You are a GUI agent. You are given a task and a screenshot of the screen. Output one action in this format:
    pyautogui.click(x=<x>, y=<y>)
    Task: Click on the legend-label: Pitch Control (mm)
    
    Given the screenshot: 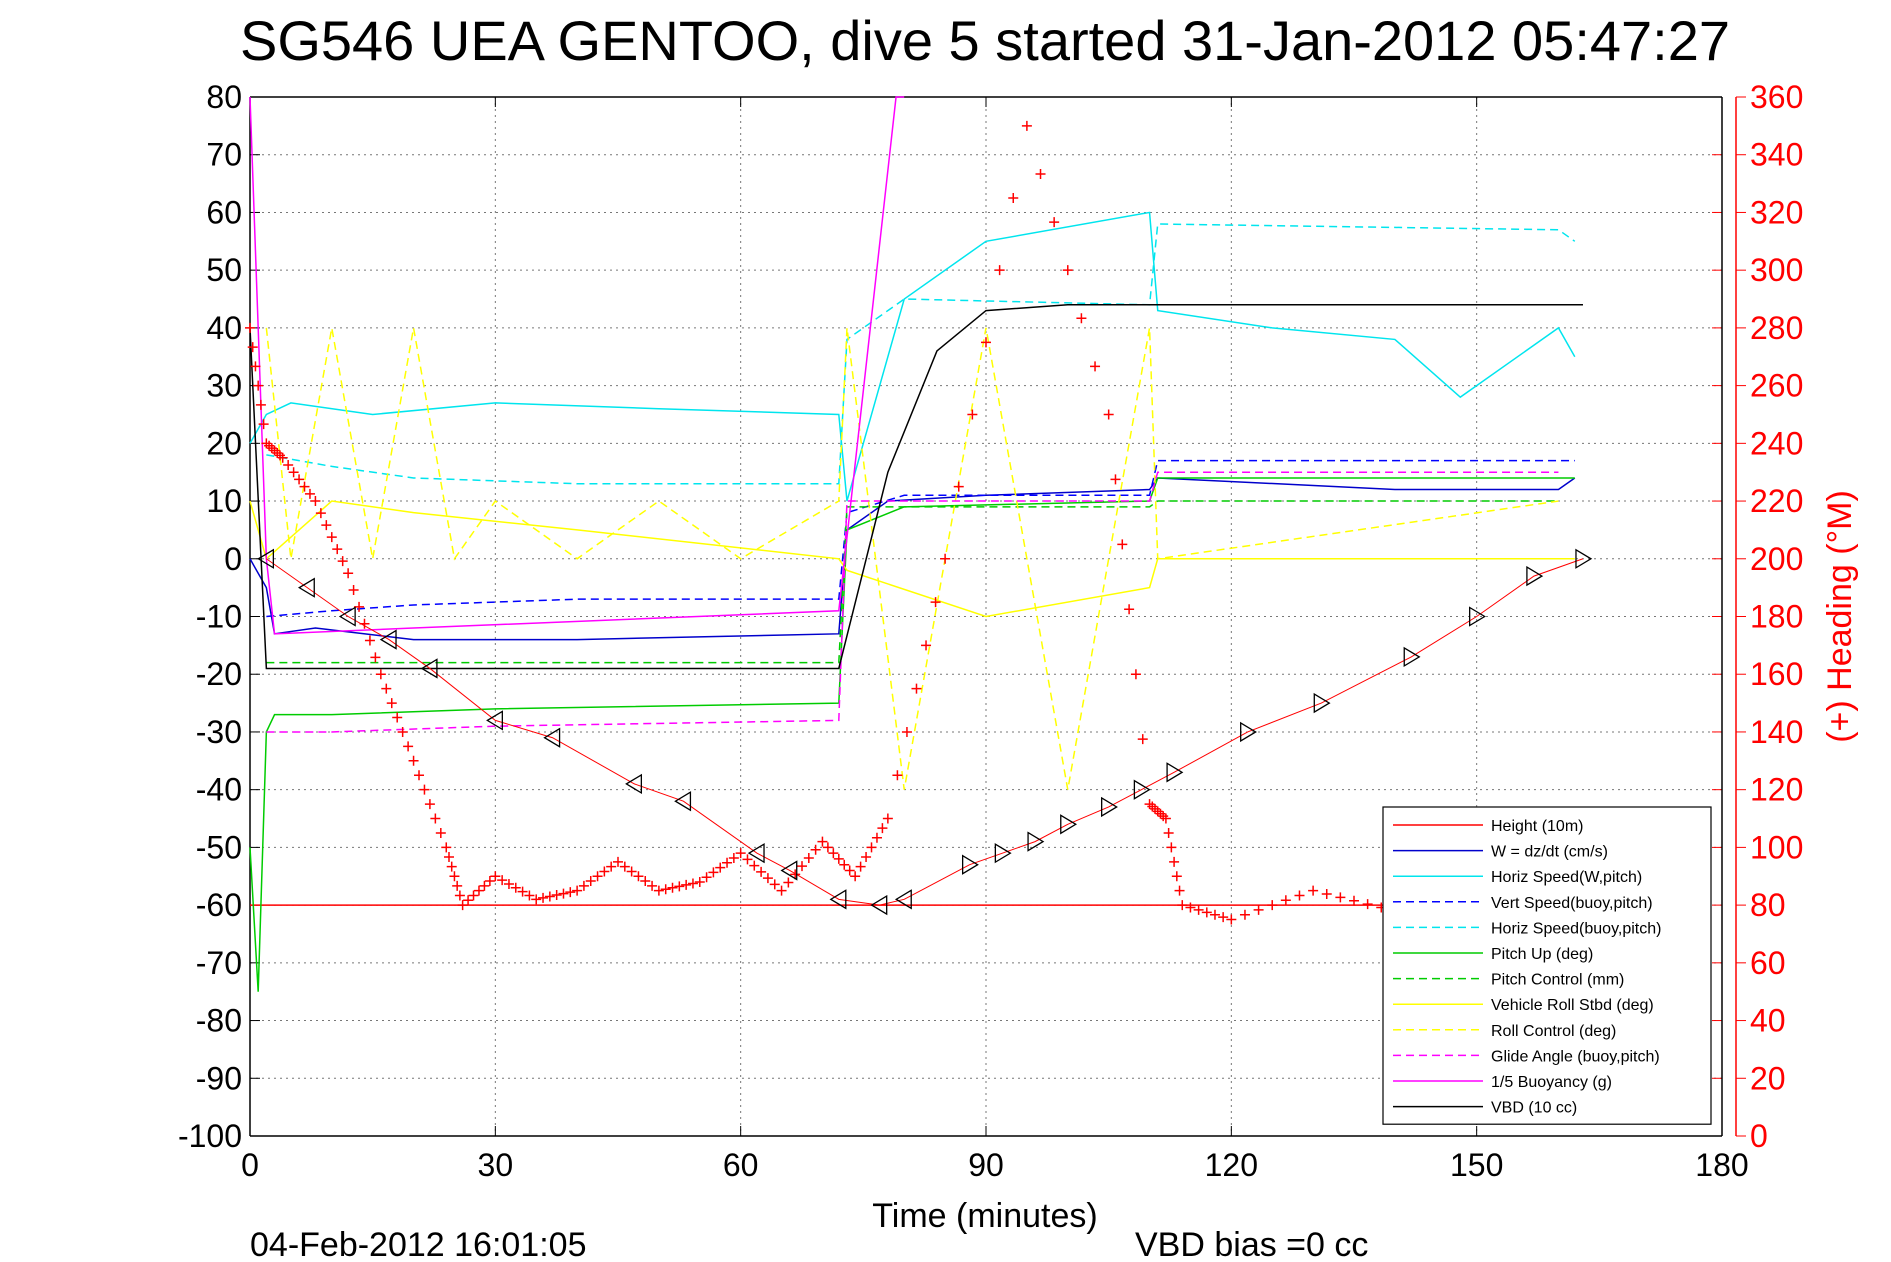 What is the action you would take?
    pyautogui.click(x=1557, y=980)
    